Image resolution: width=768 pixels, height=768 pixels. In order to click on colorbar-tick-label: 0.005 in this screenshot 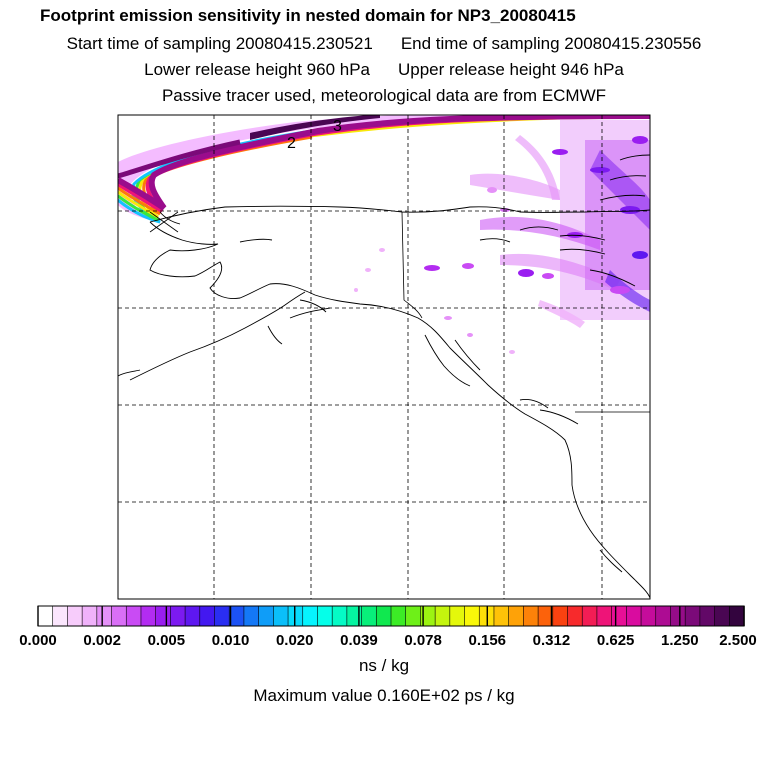, I will do `click(167, 640)`.